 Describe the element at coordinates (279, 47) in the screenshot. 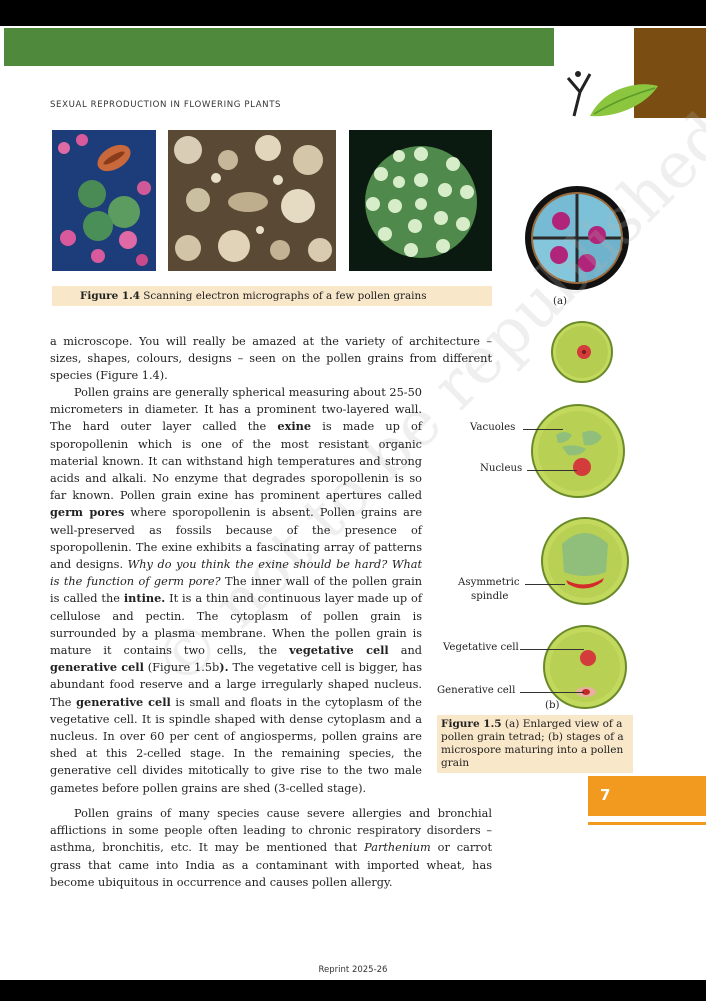

I see `green-header-band` at that location.